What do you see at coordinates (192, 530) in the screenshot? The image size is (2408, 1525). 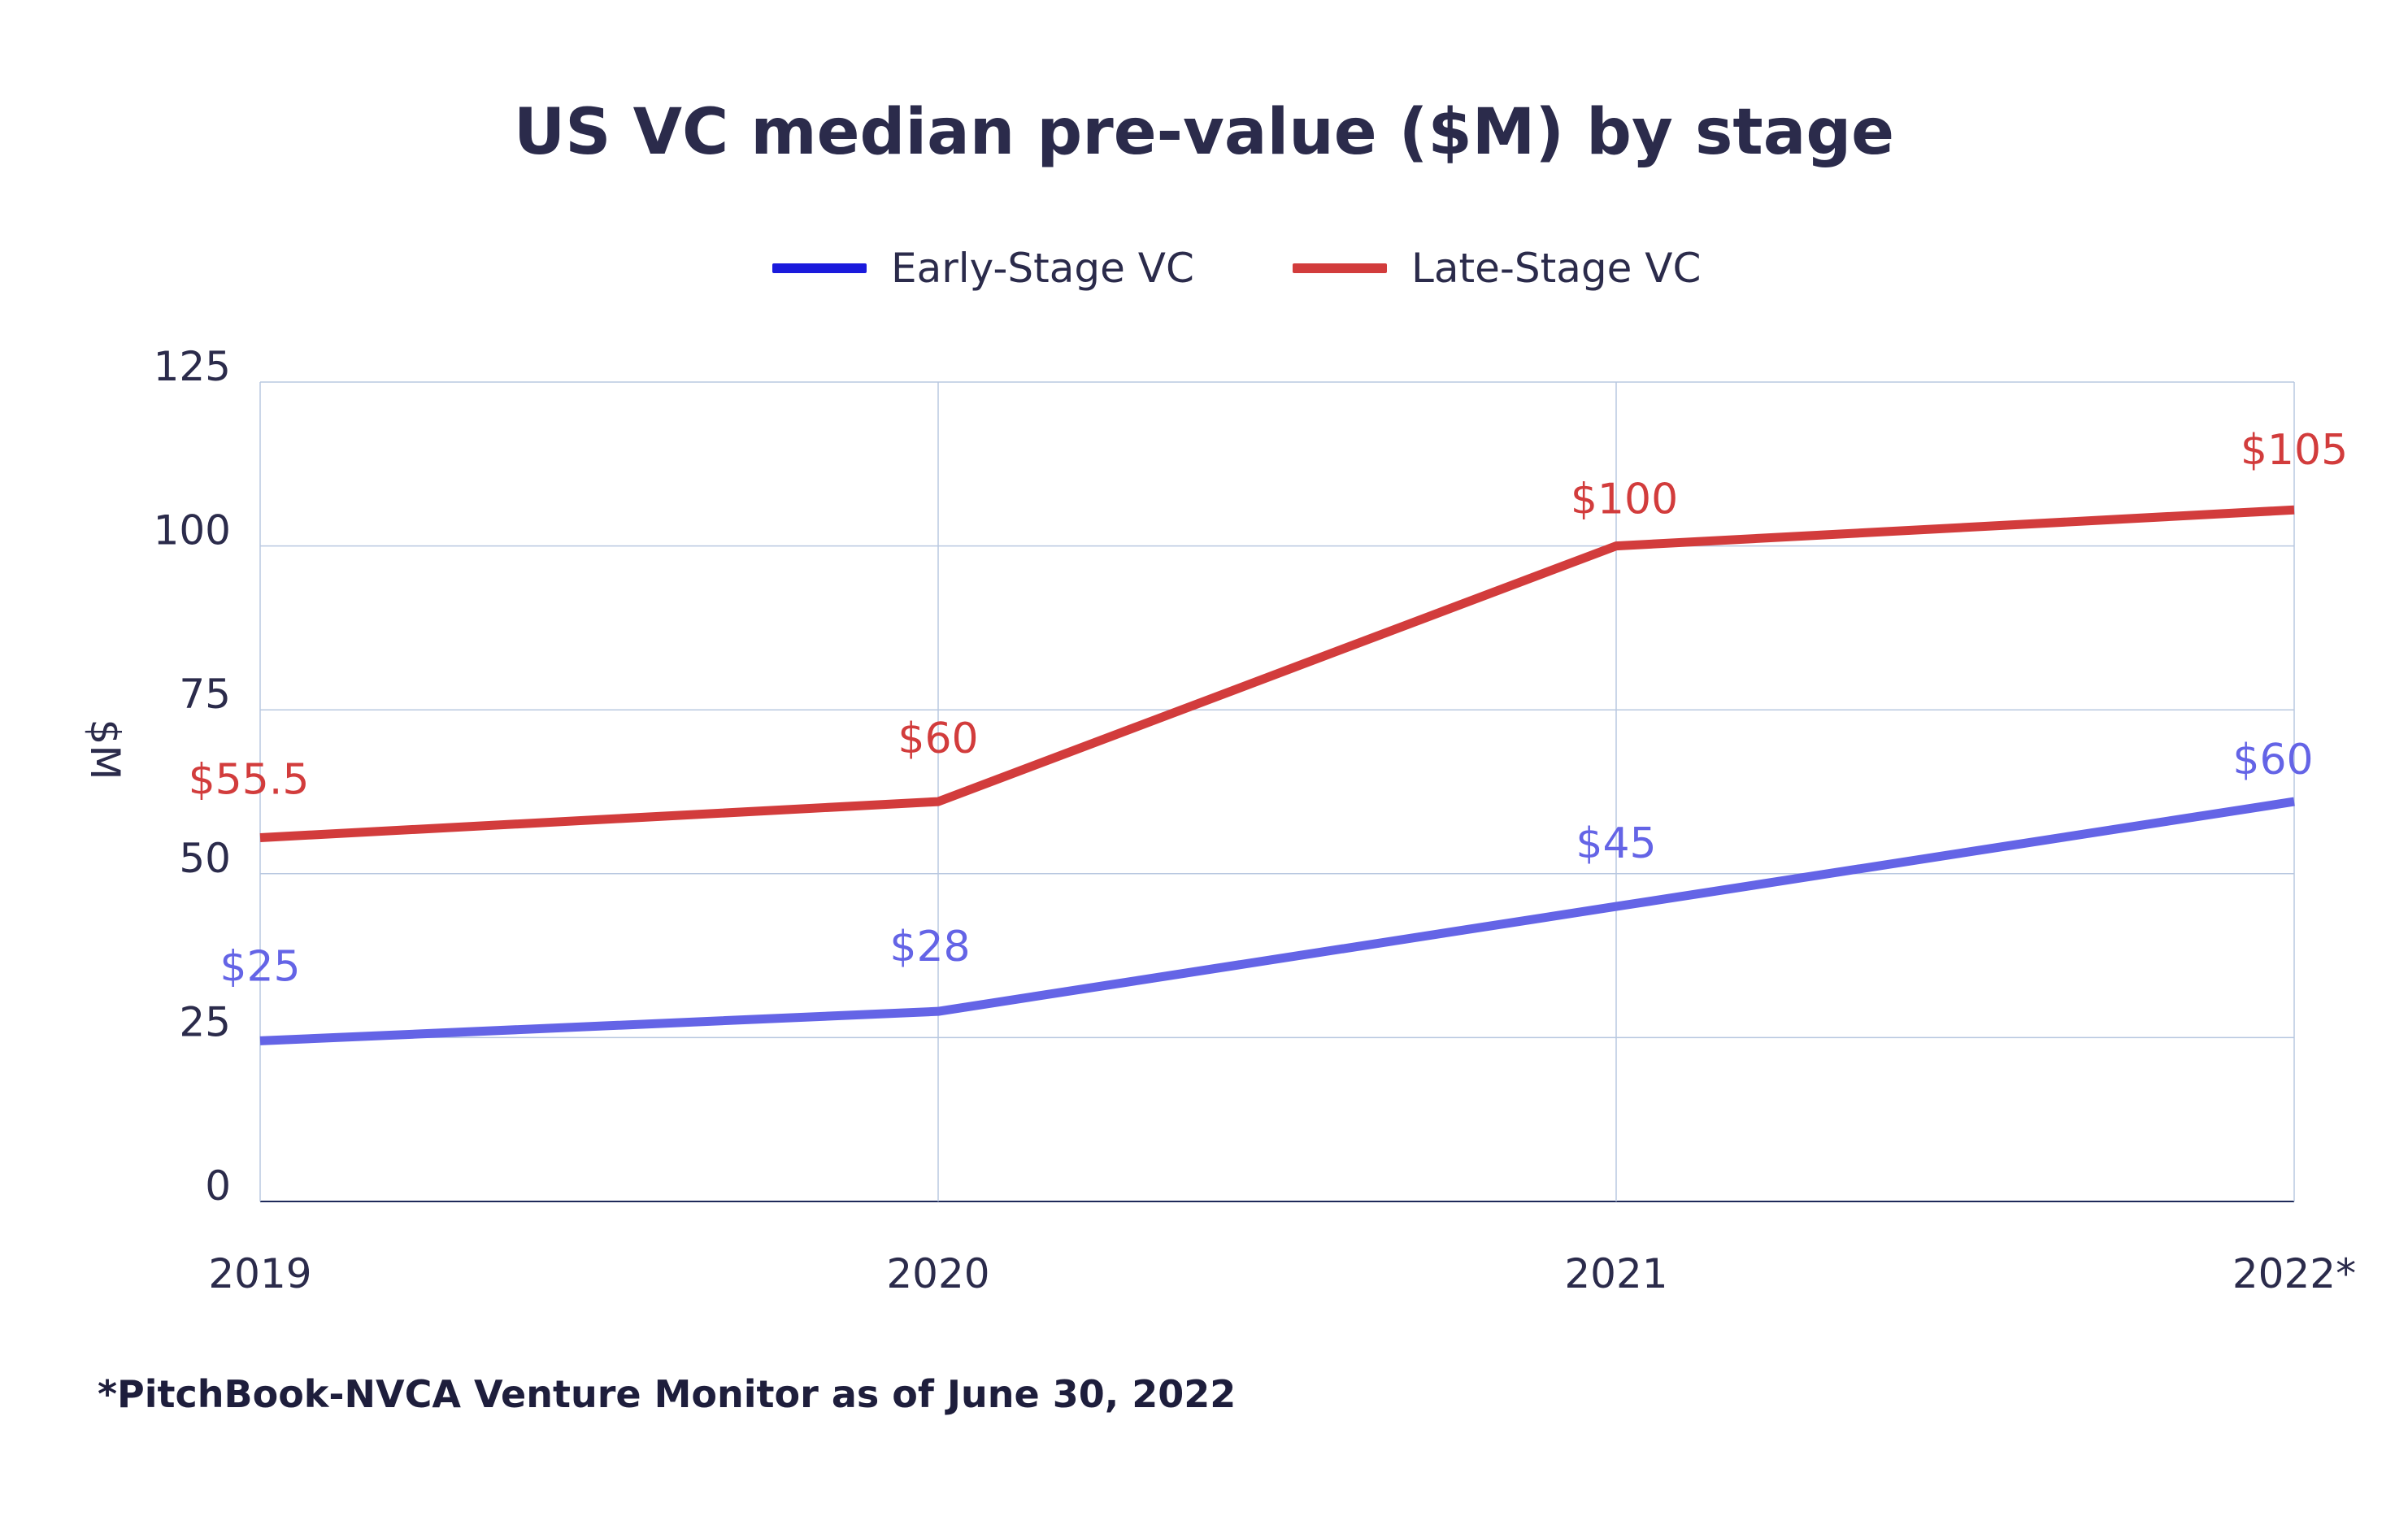 I see `y-tick-100: 100` at bounding box center [192, 530].